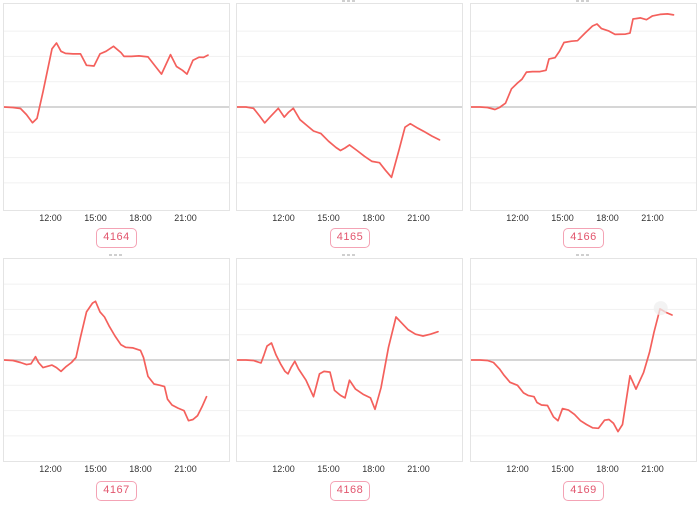  I want to click on chart-id-badge: 4169, so click(583, 491).